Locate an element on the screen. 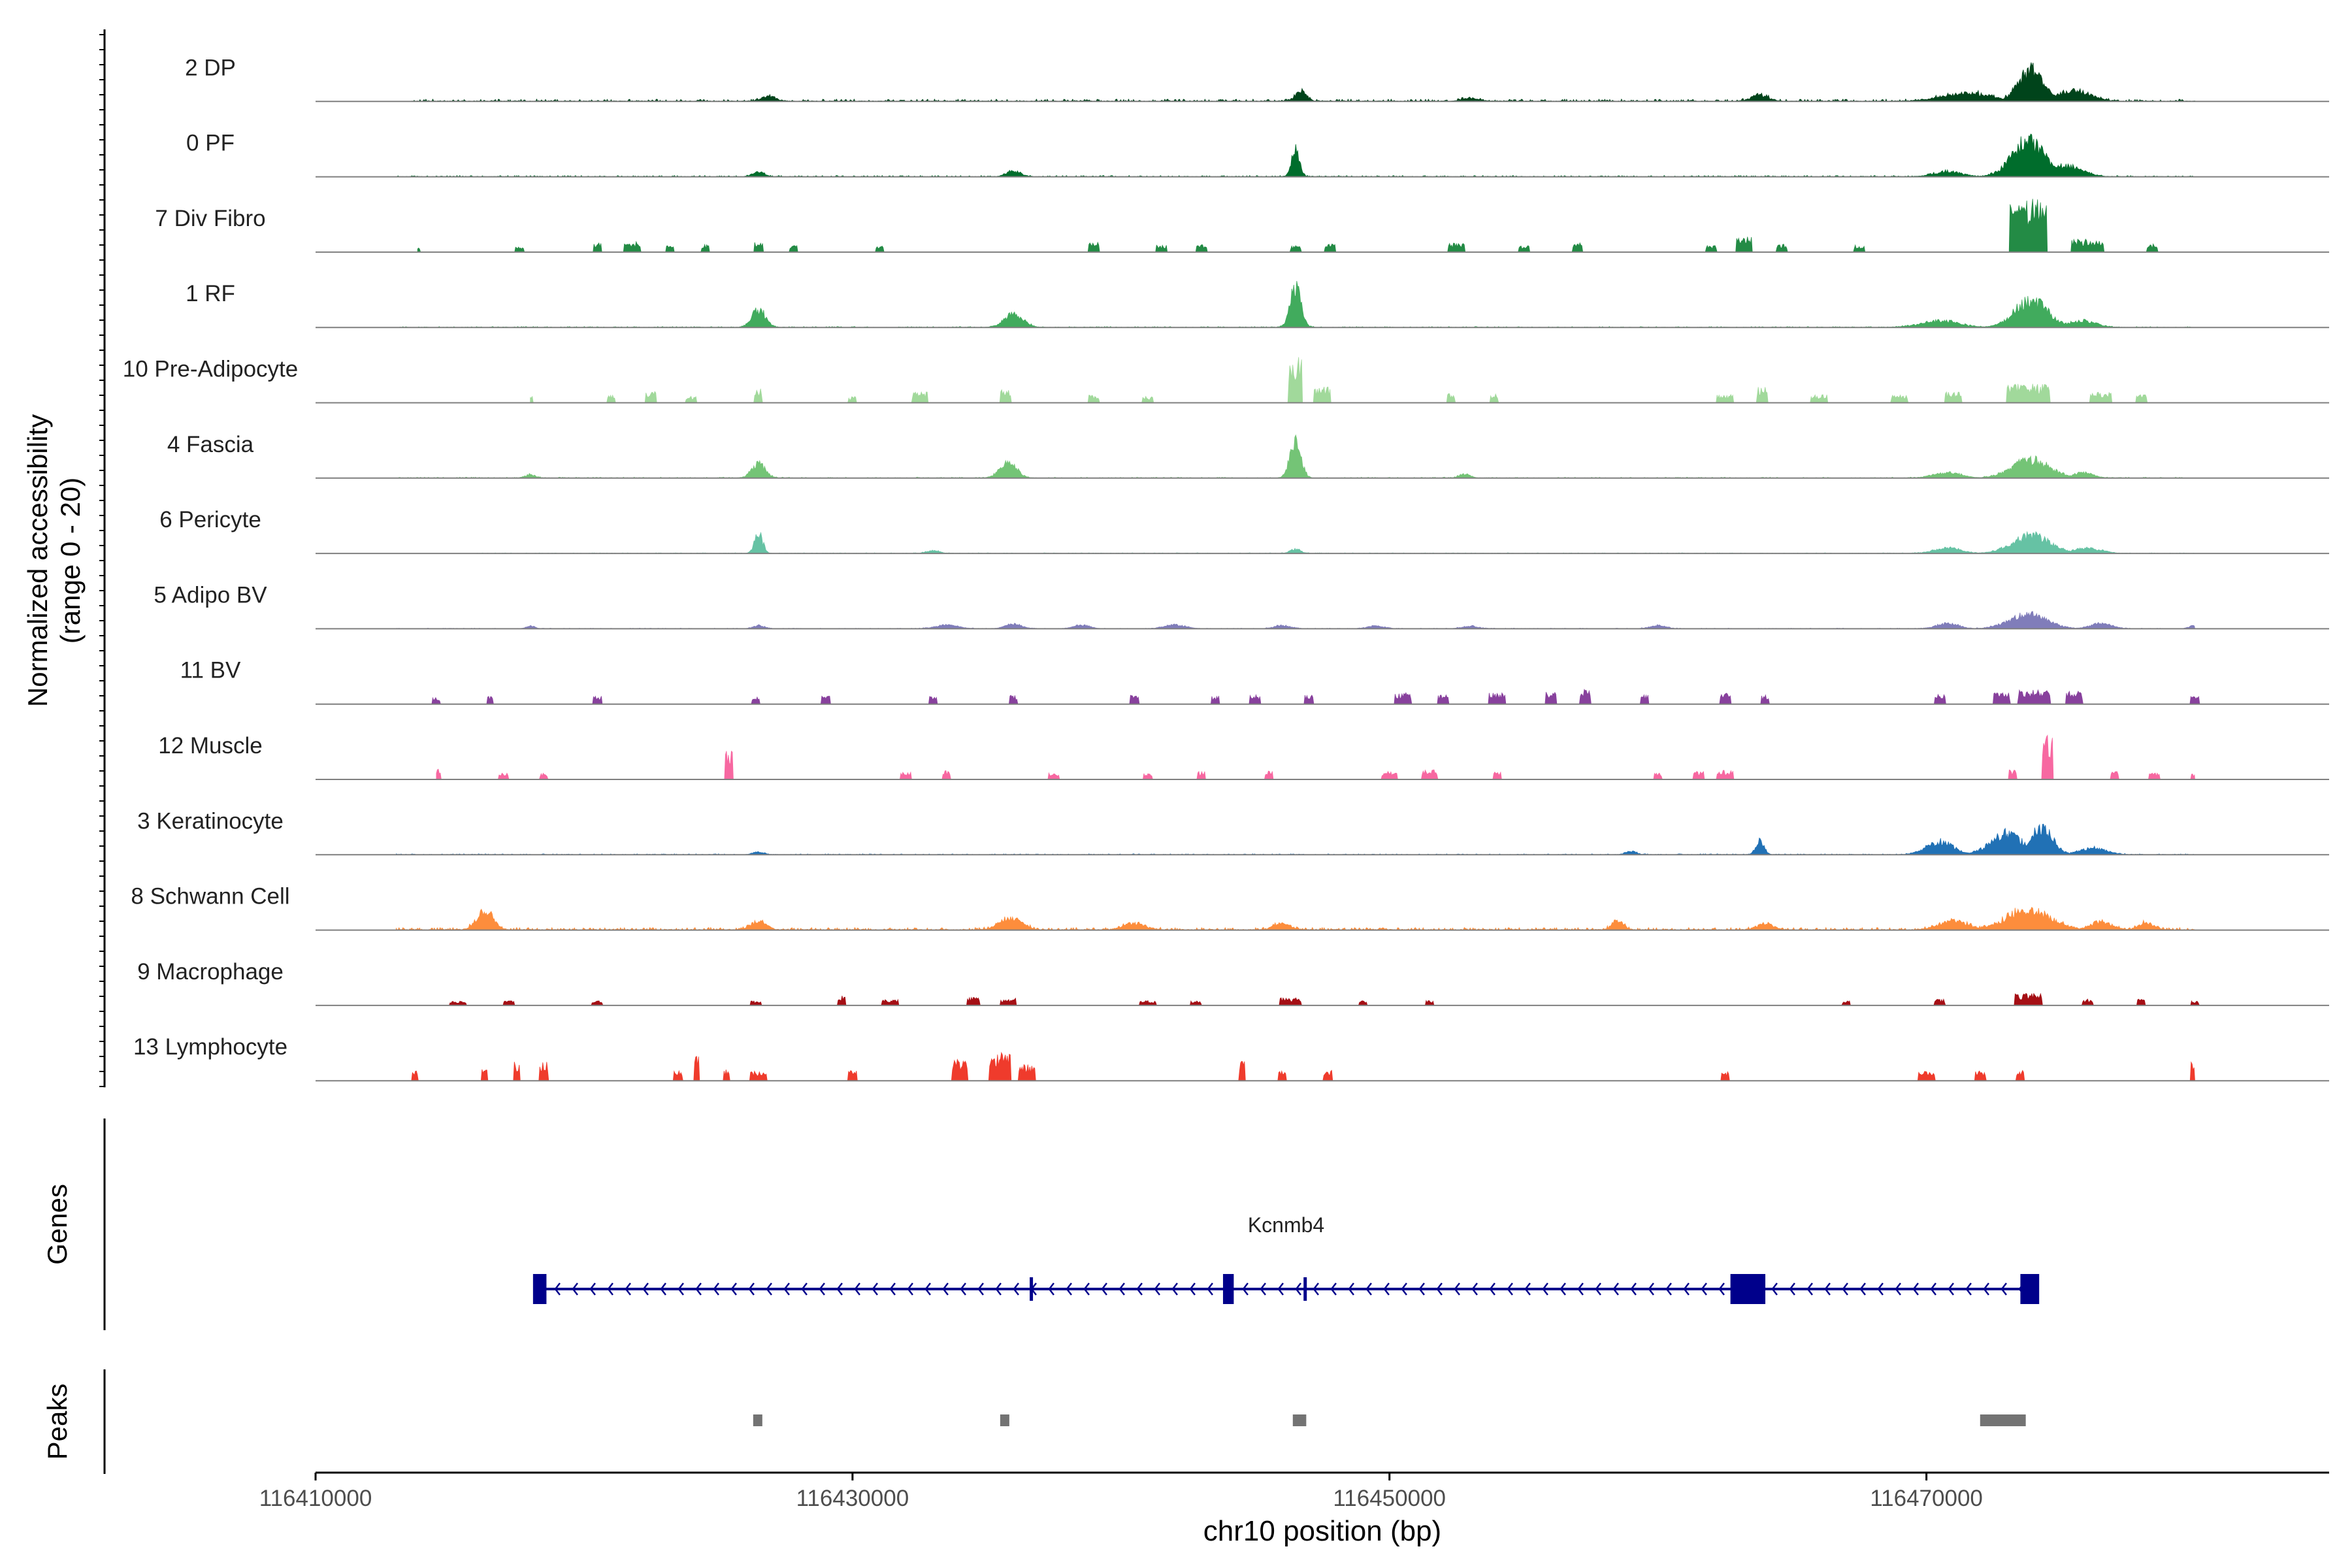  track-label: 1 RF is located at coordinates (210, 293).